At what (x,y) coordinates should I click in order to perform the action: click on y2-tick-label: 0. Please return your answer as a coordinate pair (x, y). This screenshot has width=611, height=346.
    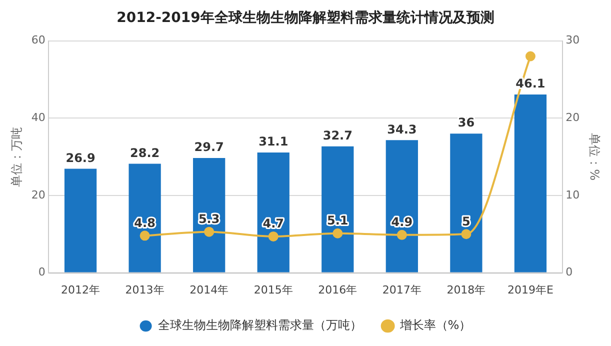
    Looking at the image, I should click on (569, 272).